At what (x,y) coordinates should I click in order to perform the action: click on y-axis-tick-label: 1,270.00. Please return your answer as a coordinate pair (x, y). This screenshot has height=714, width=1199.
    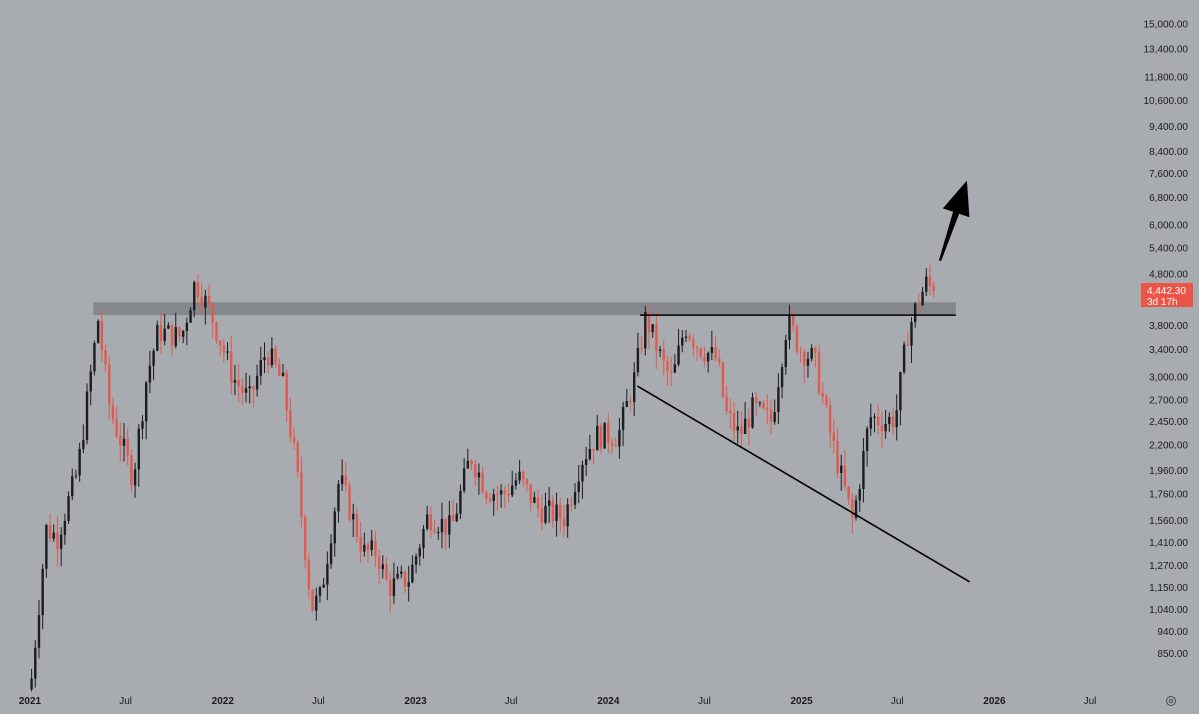
    Looking at the image, I should click on (1168, 566).